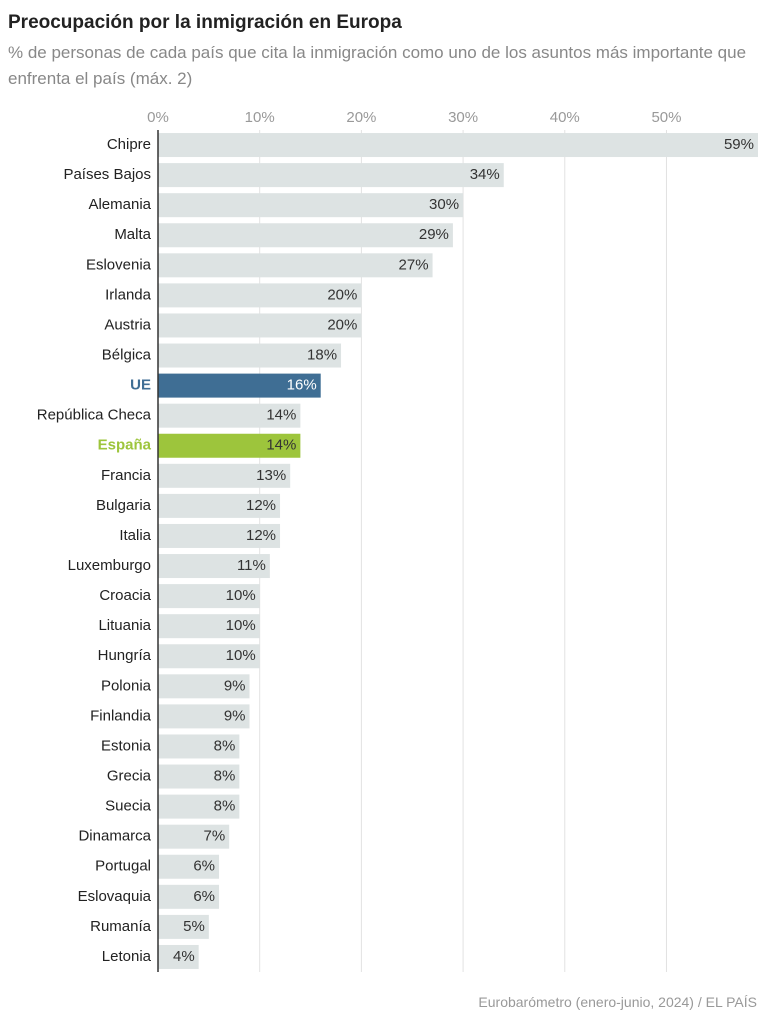  What do you see at coordinates (128, 294) in the screenshot?
I see `category-label: Irlanda` at bounding box center [128, 294].